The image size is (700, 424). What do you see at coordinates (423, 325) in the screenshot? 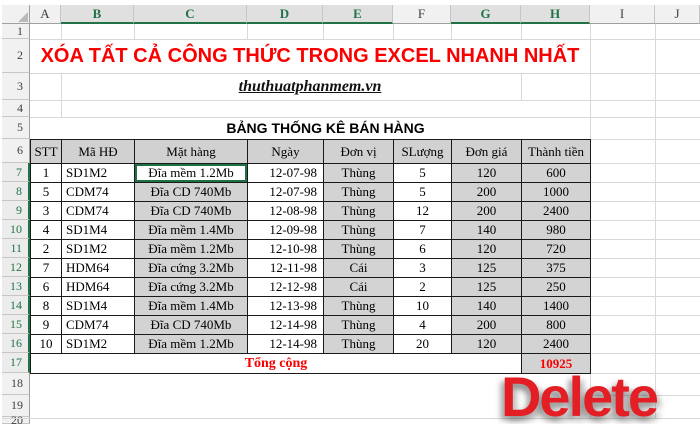
I see `cell-qty: 4` at bounding box center [423, 325].